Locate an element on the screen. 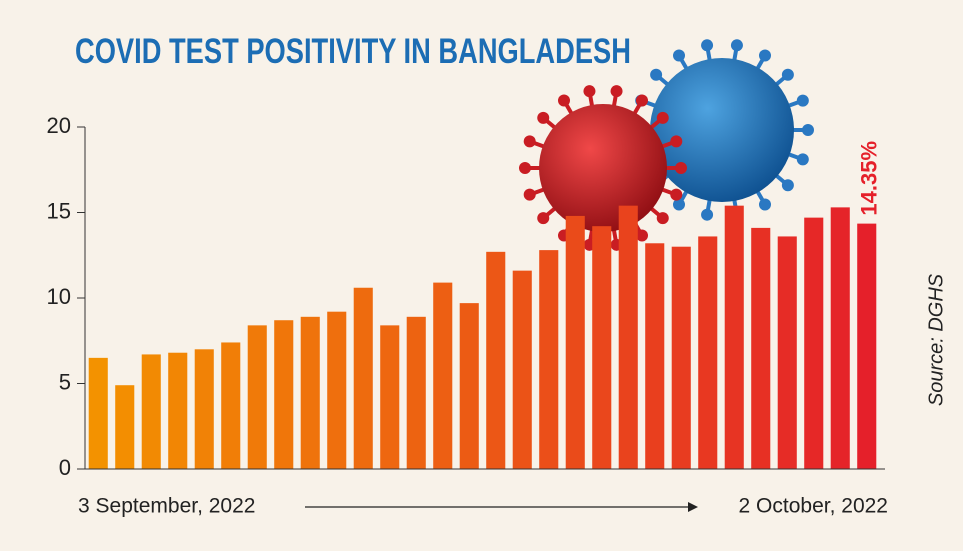 The image size is (963, 551). date-arrow-head is located at coordinates (693, 507).